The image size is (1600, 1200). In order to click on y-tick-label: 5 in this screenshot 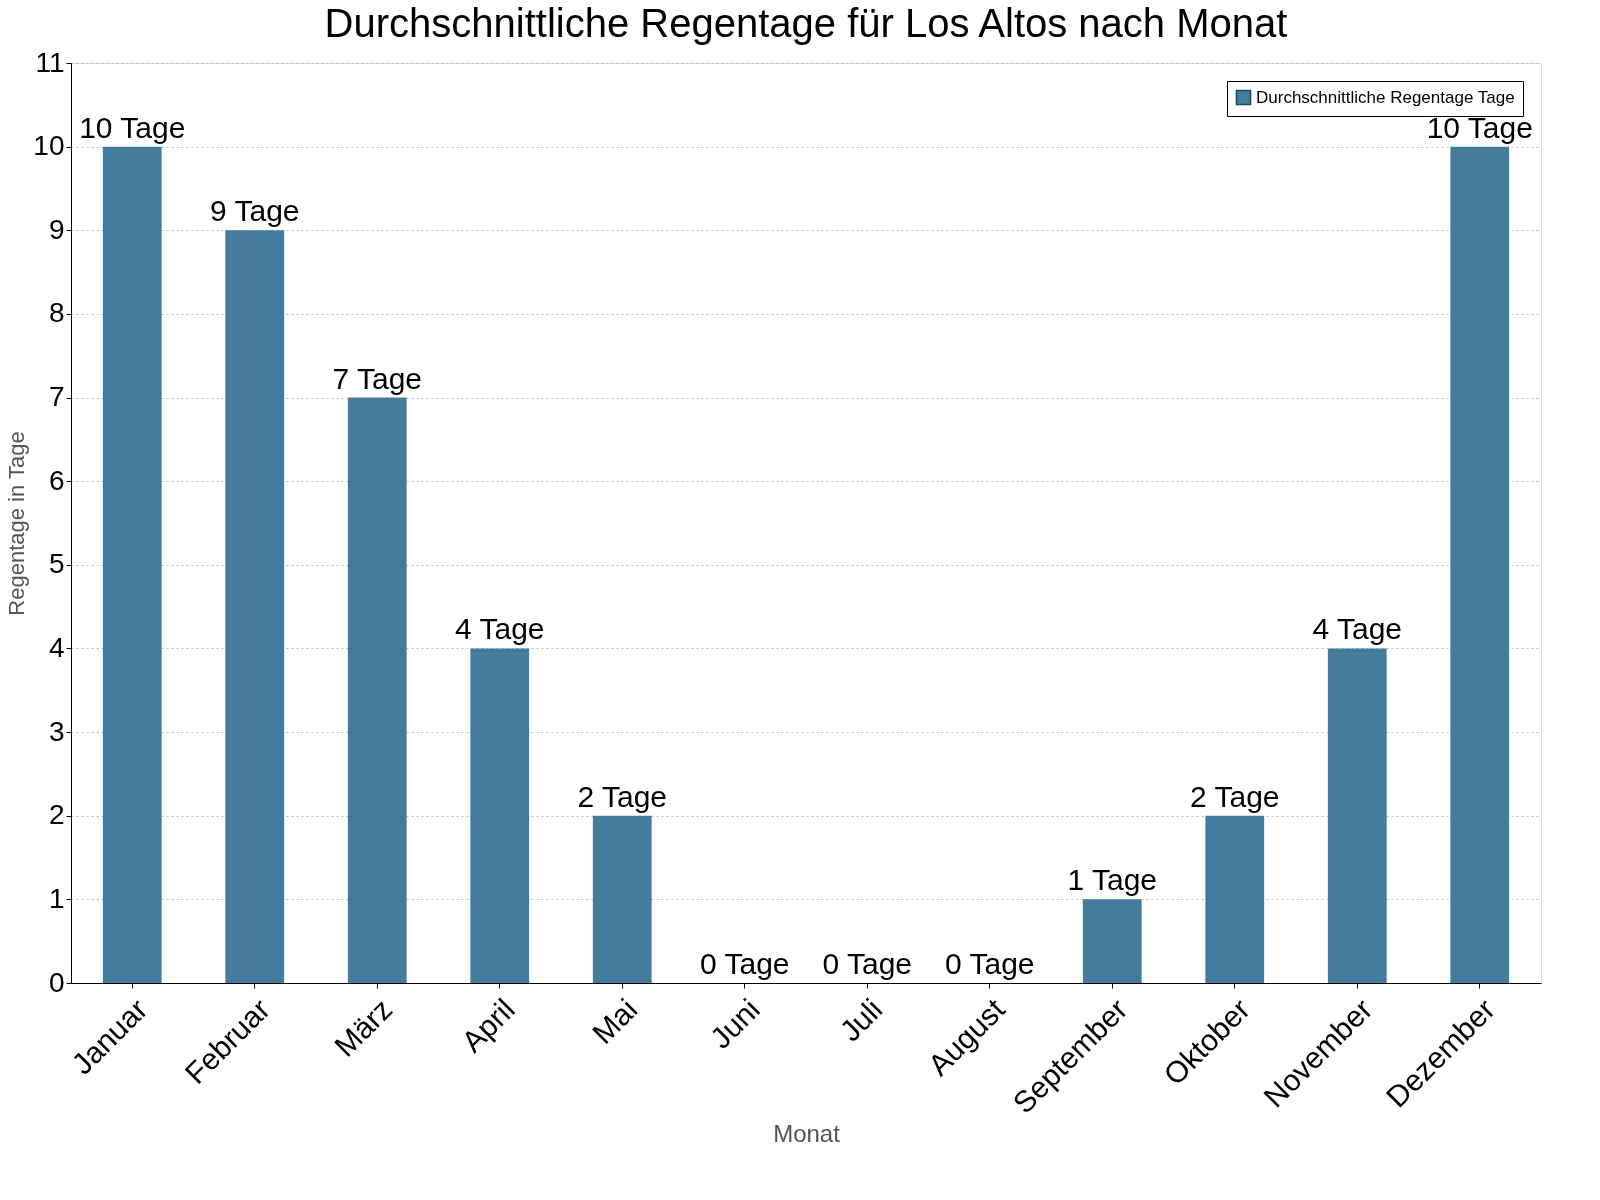, I will do `click(56, 564)`.